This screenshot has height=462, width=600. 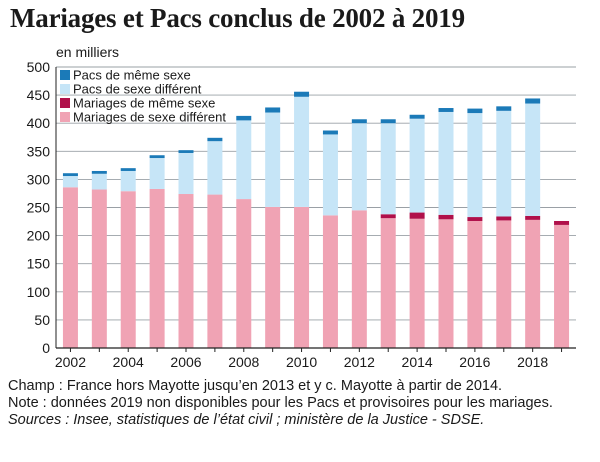 I want to click on y-tick-label: 50, so click(x=42, y=320).